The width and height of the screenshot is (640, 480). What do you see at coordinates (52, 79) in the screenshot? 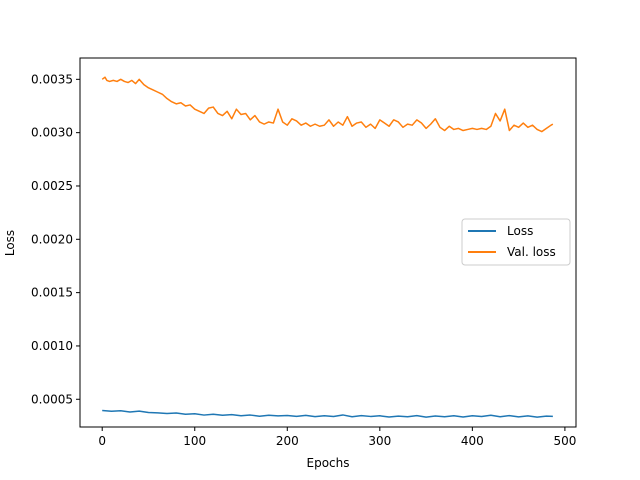
I see `y-tick-label: 0.0035` at bounding box center [52, 79].